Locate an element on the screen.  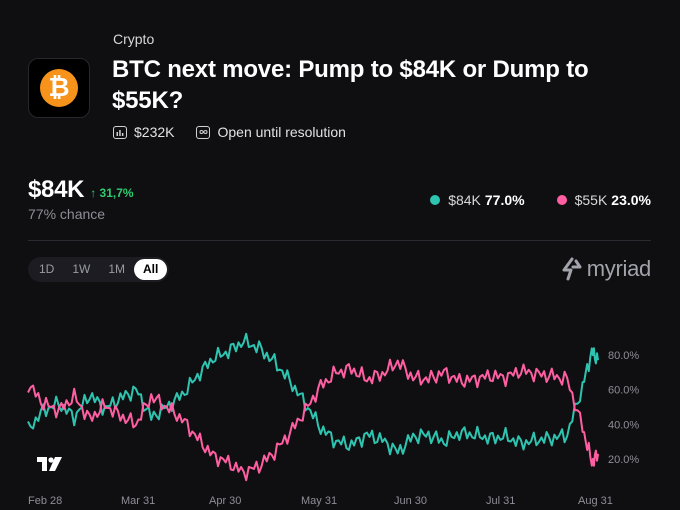
x-tick-label: Apr 30 is located at coordinates (225, 501).